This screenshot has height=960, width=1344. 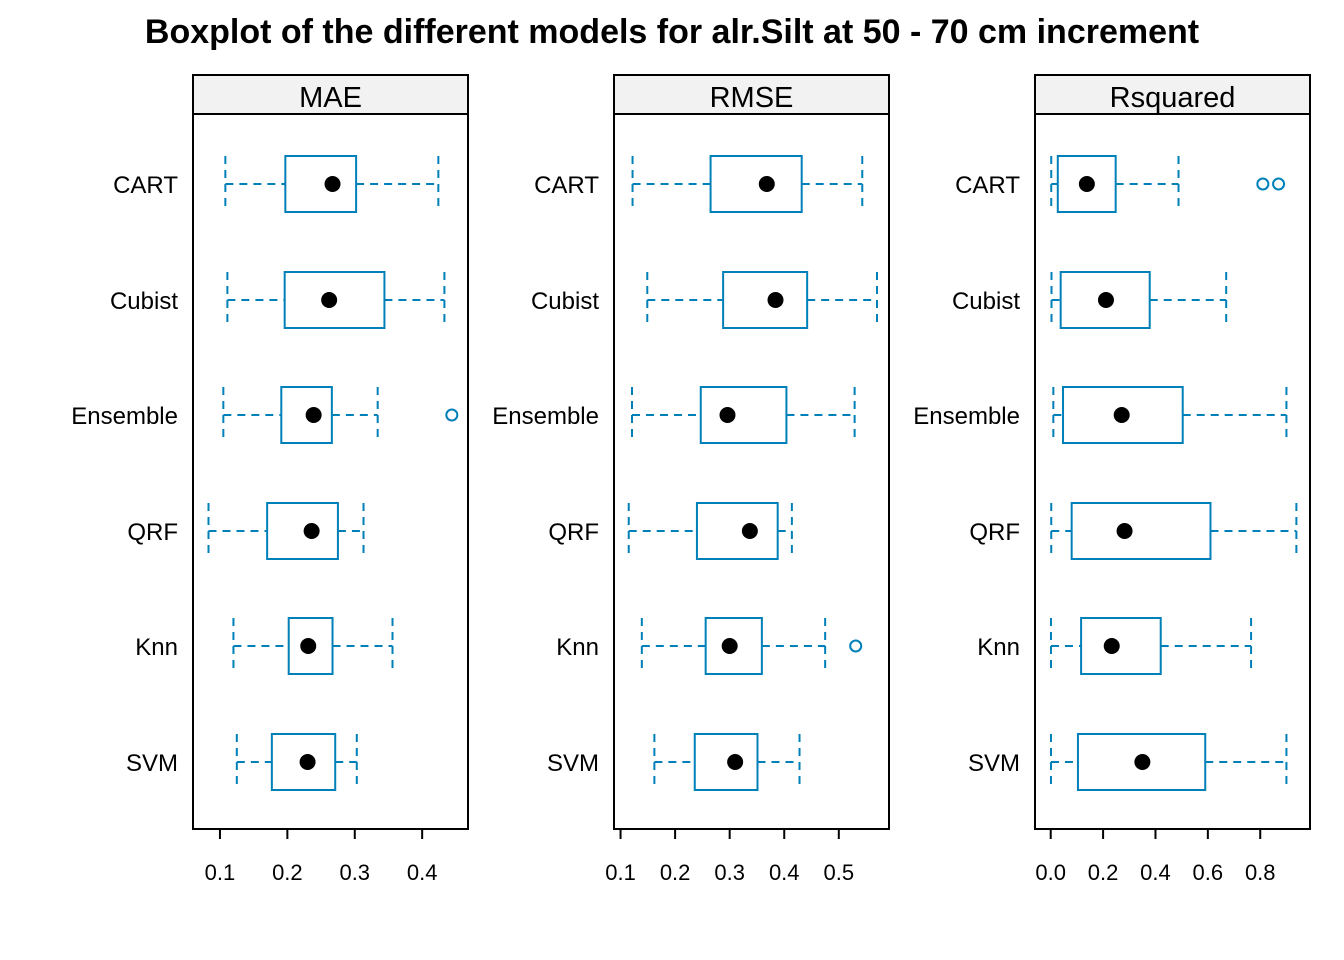 I want to click on x-tick-label: 0.6, so click(x=1208, y=872).